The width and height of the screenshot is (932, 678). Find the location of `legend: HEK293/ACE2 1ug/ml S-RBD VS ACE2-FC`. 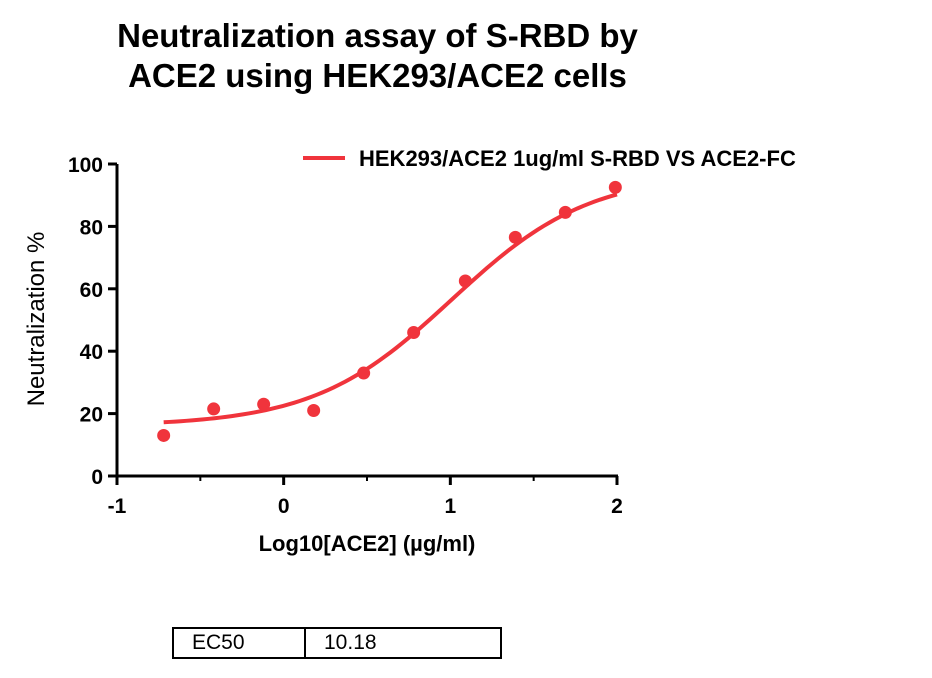

legend: HEK293/ACE2 1ug/ml S-RBD VS ACE2-FC is located at coordinates (549, 158).